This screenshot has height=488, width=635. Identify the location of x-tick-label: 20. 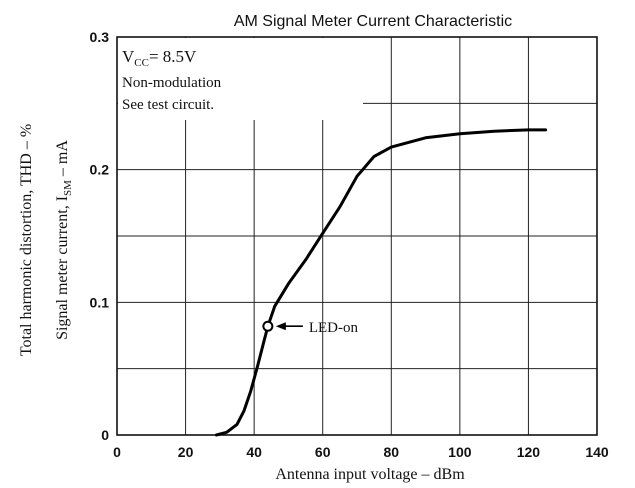
(186, 452).